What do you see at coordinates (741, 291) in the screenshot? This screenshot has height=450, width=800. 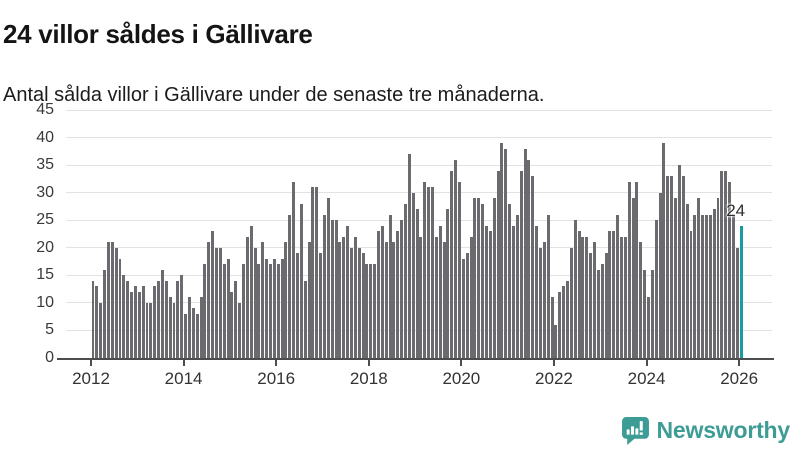 I see `highlighted-bar` at bounding box center [741, 291].